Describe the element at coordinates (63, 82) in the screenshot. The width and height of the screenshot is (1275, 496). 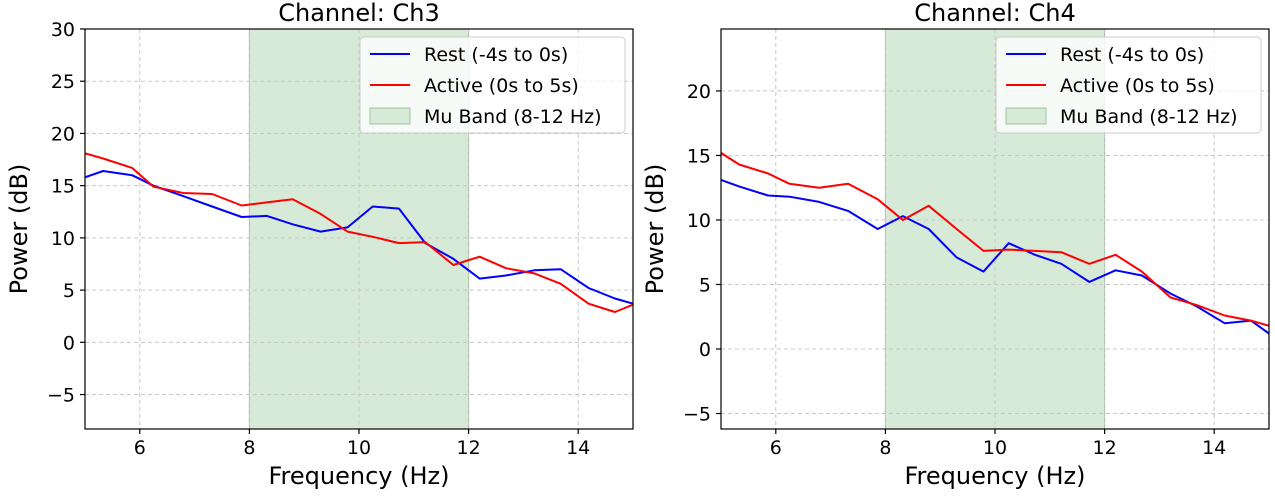
I see `y-tick-label: 25` at that location.